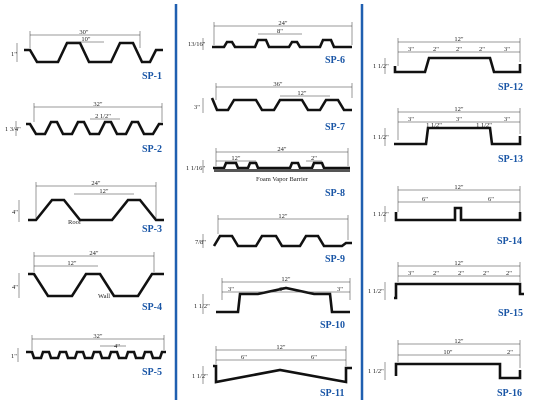 The width and height of the screenshot is (540, 402). Describe the element at coordinates (447, 215) in the screenshot. I see `panel-sp14: 12" 6" 6" 1 1/2" SP-14` at that location.